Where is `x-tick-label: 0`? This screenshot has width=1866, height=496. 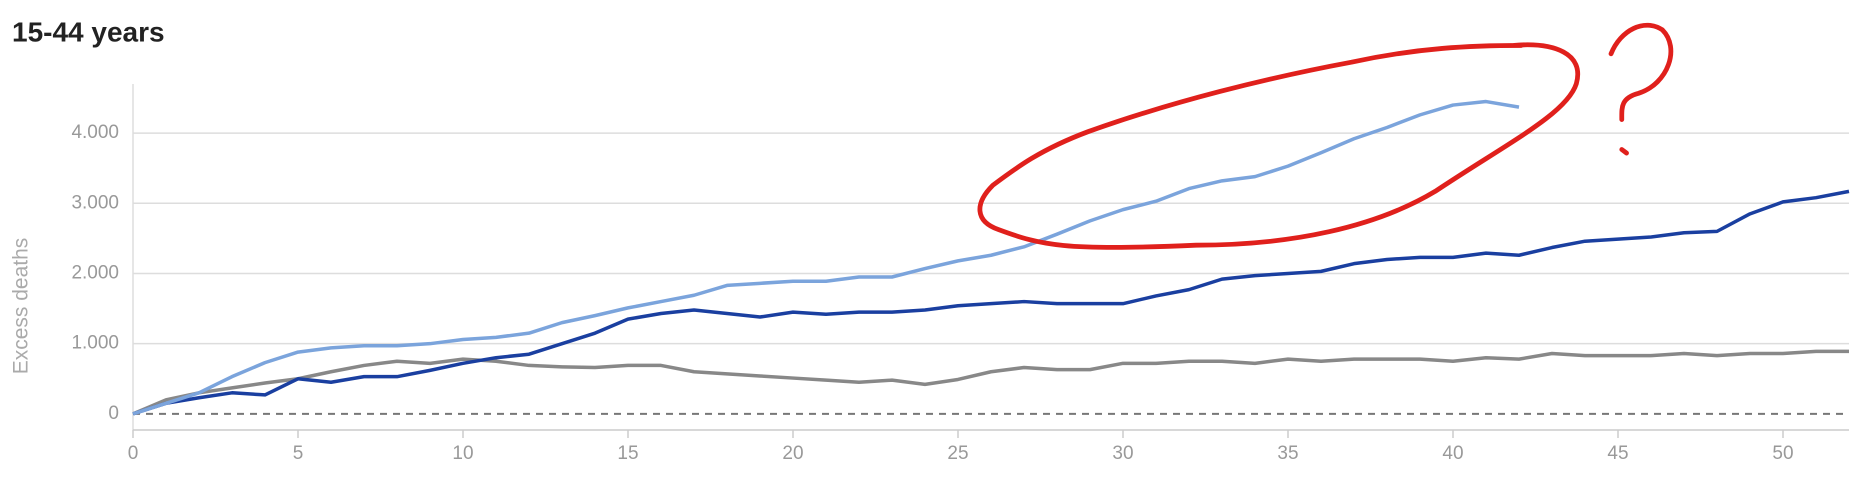 x-tick-label: 0 is located at coordinates (133, 453).